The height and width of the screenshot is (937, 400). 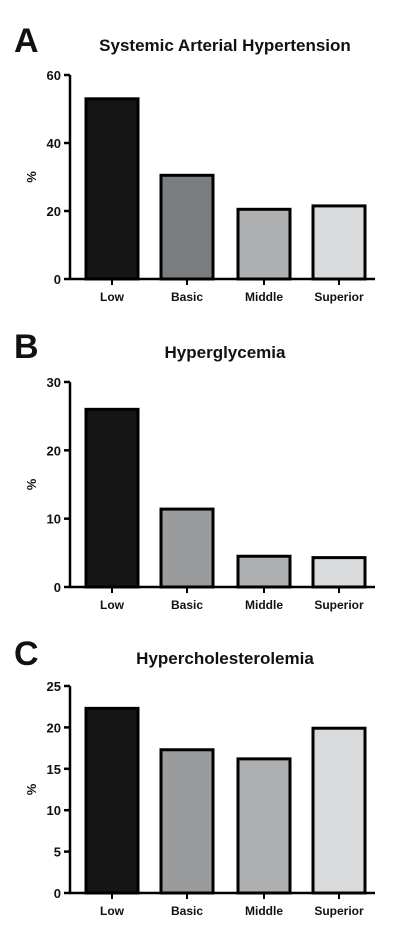 What do you see at coordinates (54, 382) in the screenshot?
I see `y-tick-label: 30` at bounding box center [54, 382].